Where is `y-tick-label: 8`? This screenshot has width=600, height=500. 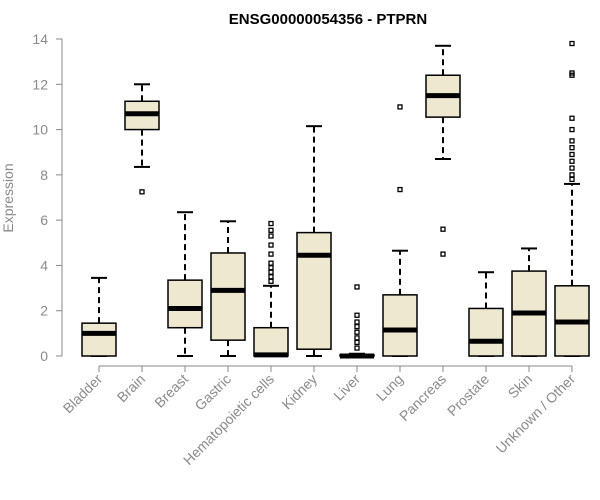
y-tick-label: 8 is located at coordinates (44, 175).